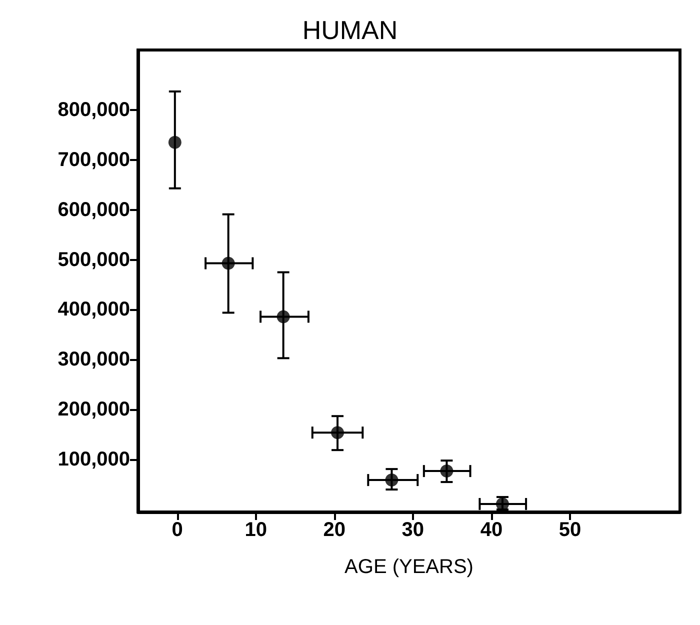 This screenshot has height=625, width=700. I want to click on y-tick-label: 400,000, so click(94, 309).